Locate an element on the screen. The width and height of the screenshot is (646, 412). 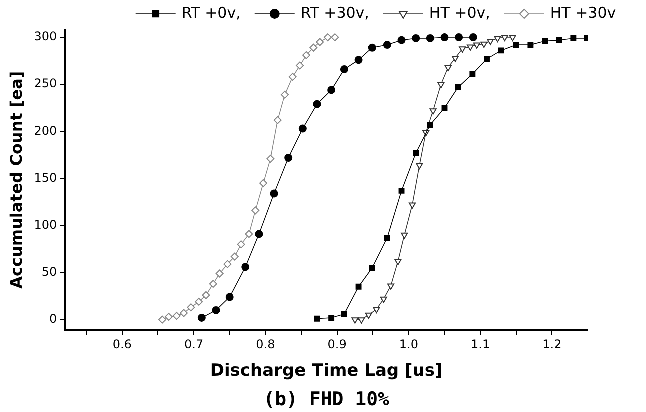
legend-label: HT +30v is located at coordinates (583, 13).